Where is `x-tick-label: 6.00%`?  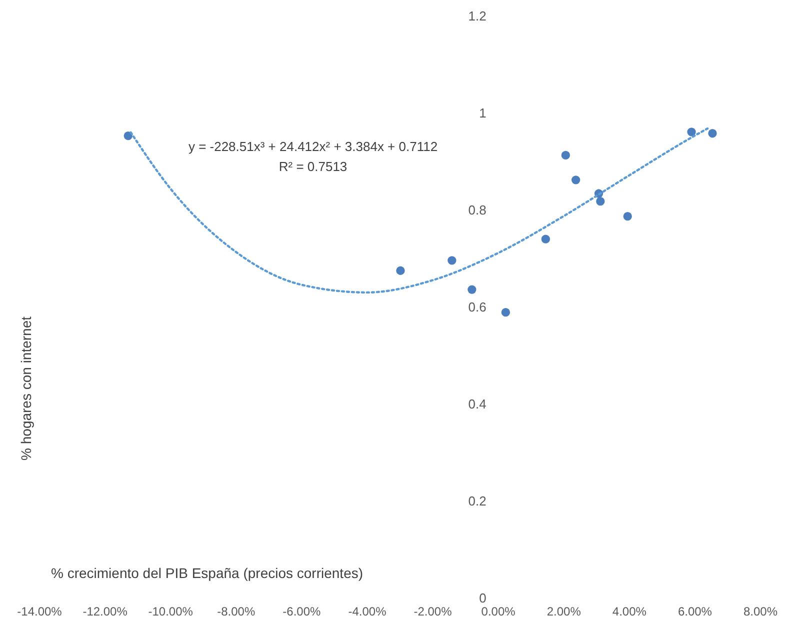
x-tick-label: 6.00% is located at coordinates (695, 611).